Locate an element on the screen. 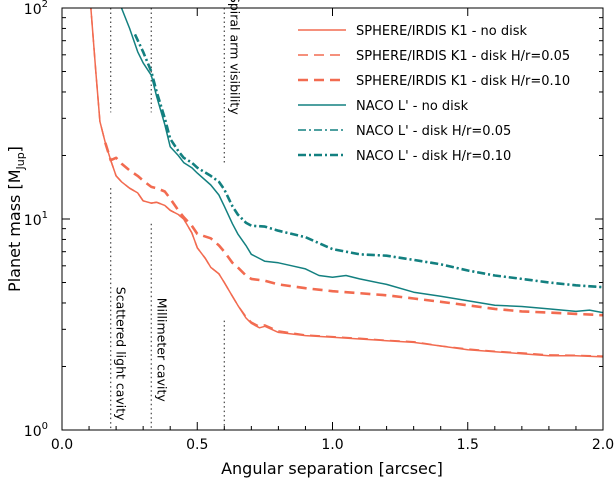  y-axis-label: Planet mass [MJup] is located at coordinates (16, 219).